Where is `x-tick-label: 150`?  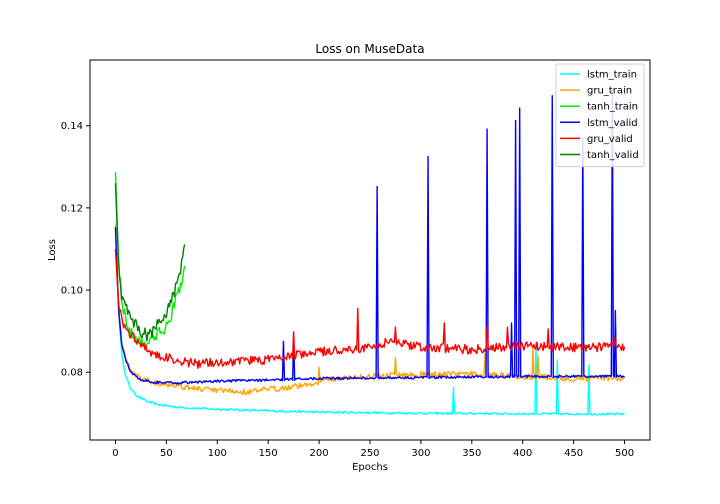
x-tick-label: 150 is located at coordinates (268, 453).